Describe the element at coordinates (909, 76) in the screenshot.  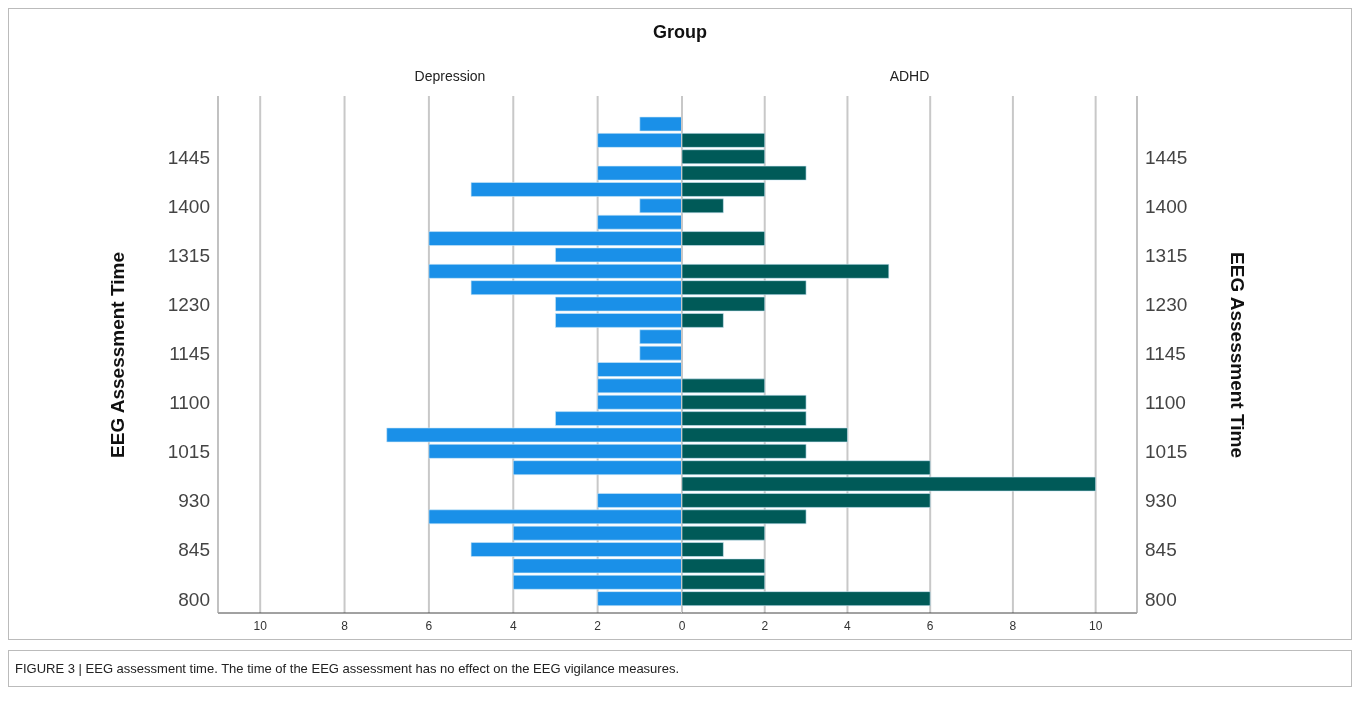
I see `chart-title: ADHD` at that location.